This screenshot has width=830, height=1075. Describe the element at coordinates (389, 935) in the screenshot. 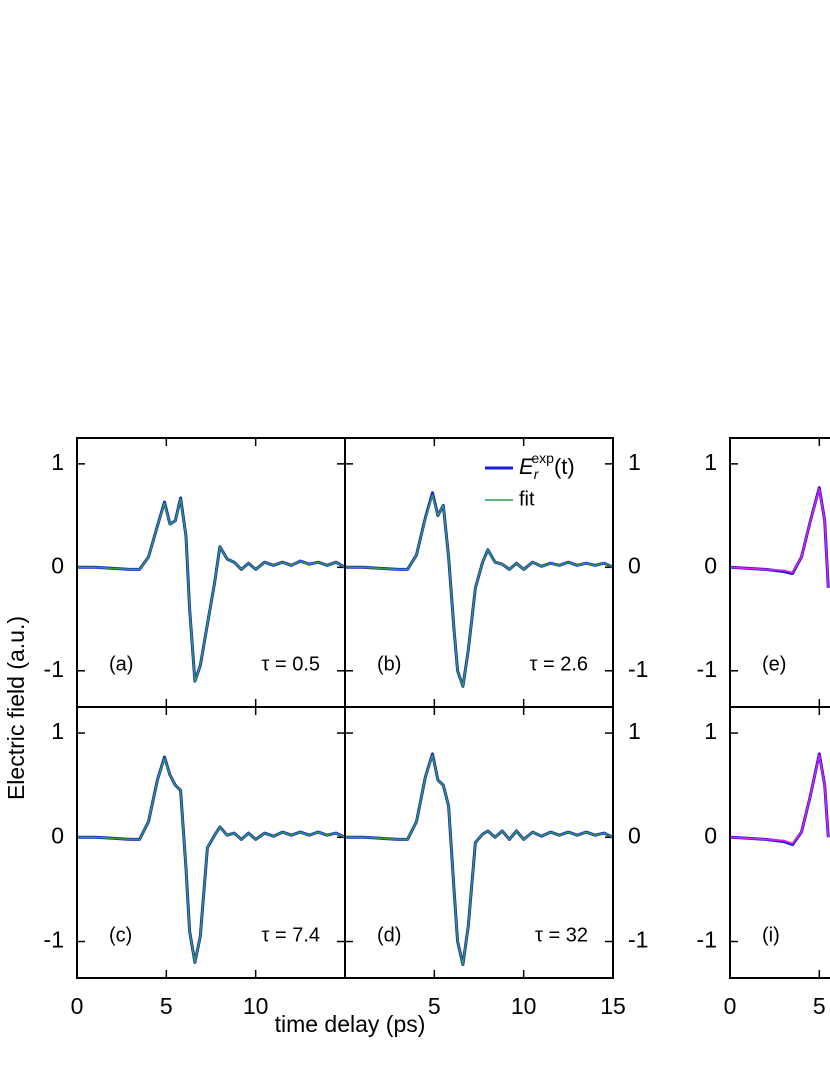

I see `panel-label: (d)` at that location.